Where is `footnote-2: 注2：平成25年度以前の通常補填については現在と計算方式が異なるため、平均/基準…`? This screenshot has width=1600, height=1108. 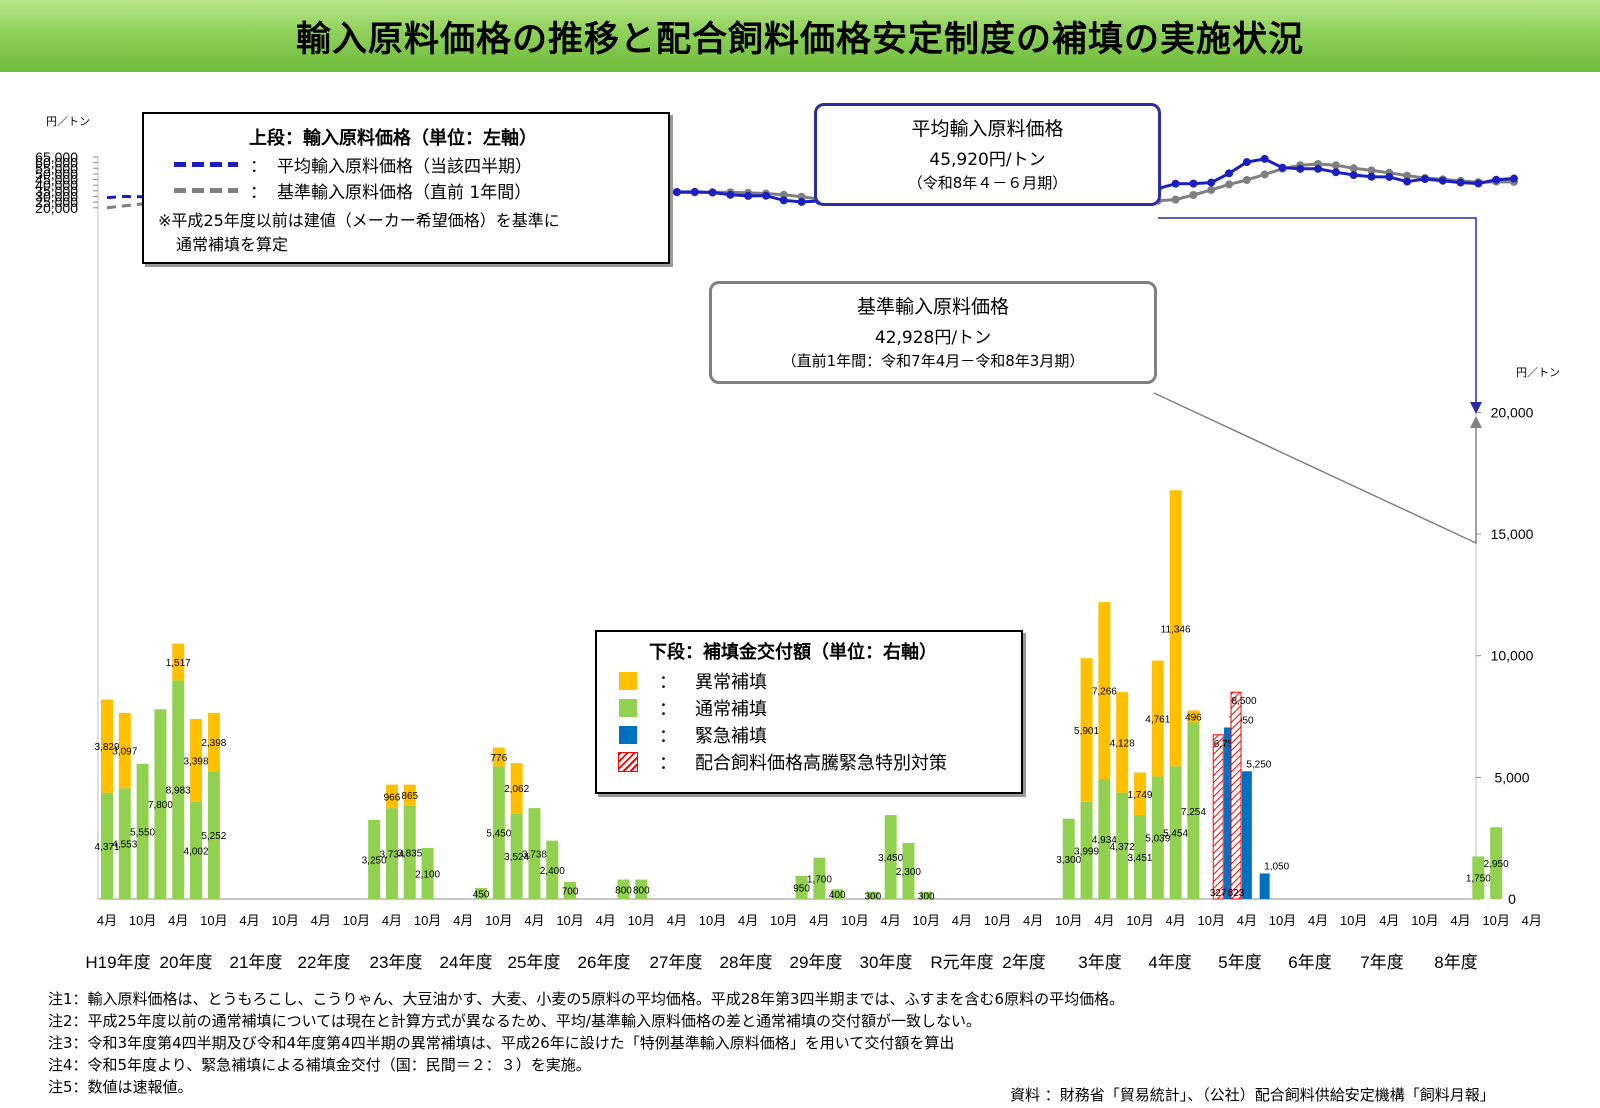
footnote-2: 注2：平成25年度以前の通常補填については現在と計算方式が異なるため、平均/基準… is located at coordinates (514, 1021).